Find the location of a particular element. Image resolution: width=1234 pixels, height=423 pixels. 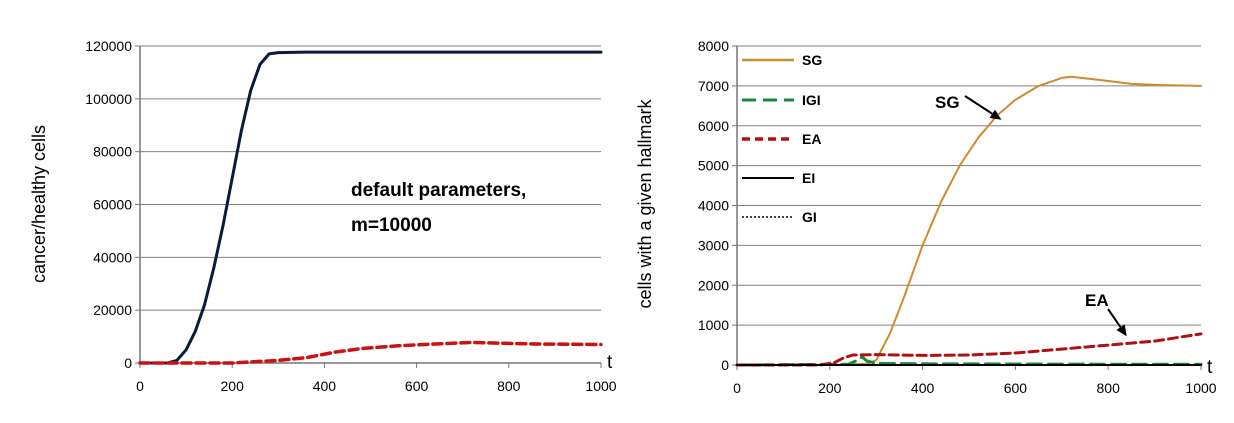

legend-item-igi: IGI is located at coordinates (781, 100).